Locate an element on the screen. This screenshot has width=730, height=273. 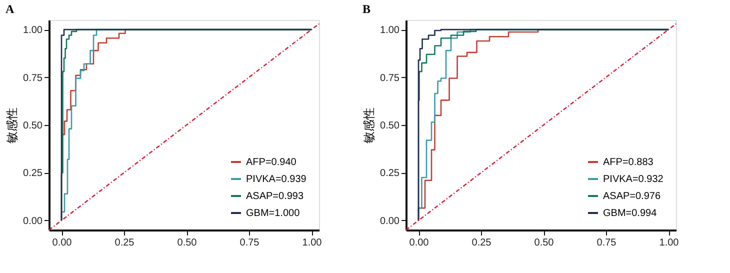
legend-label: AFP=0.940 is located at coordinates (271, 162).